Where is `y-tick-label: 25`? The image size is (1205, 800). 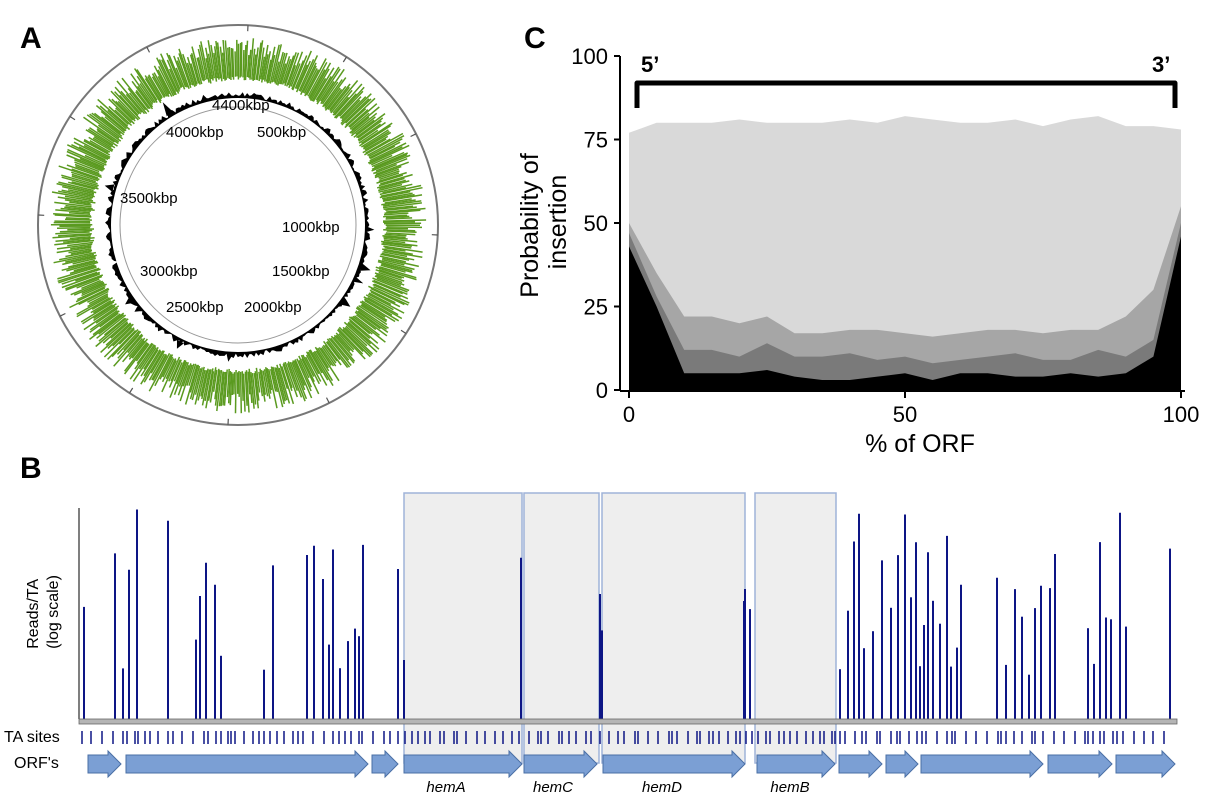 y-tick-label: 25 is located at coordinates (596, 307).